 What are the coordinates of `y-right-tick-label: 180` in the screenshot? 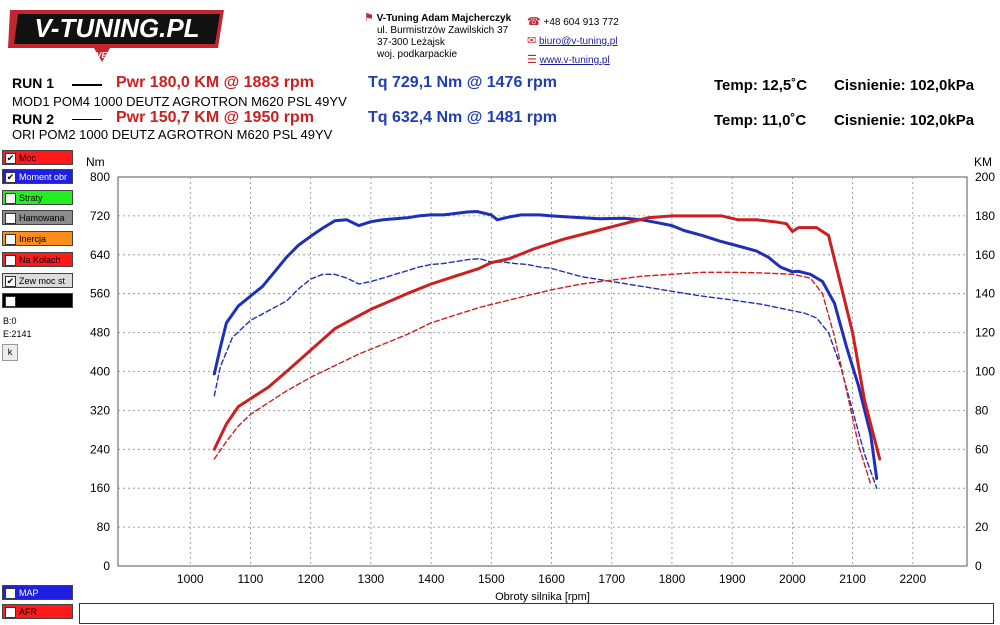 It's located at (985, 216).